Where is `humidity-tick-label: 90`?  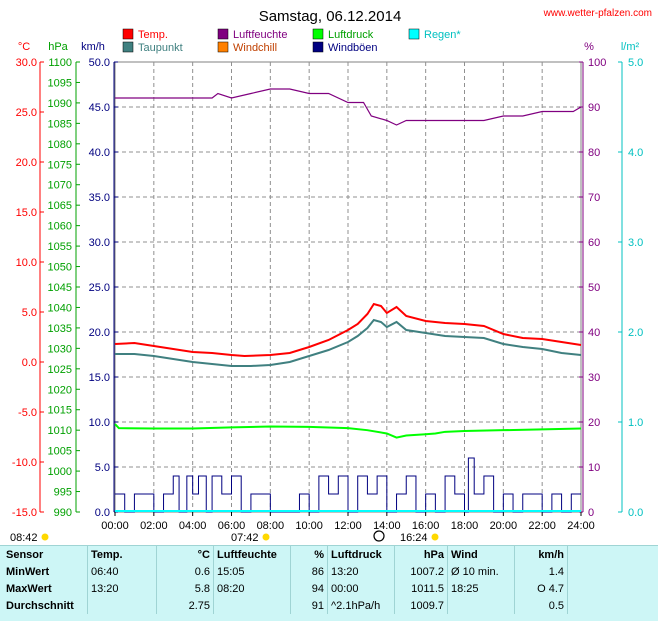
humidity-tick-label: 90 is located at coordinates (594, 108).